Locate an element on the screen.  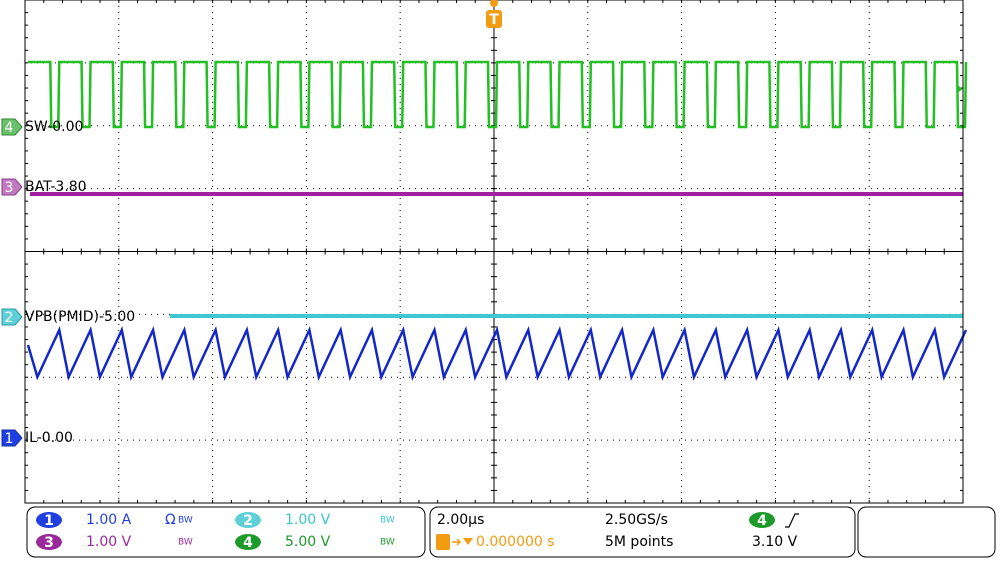
trigger-letter: T is located at coordinates (494, 20).